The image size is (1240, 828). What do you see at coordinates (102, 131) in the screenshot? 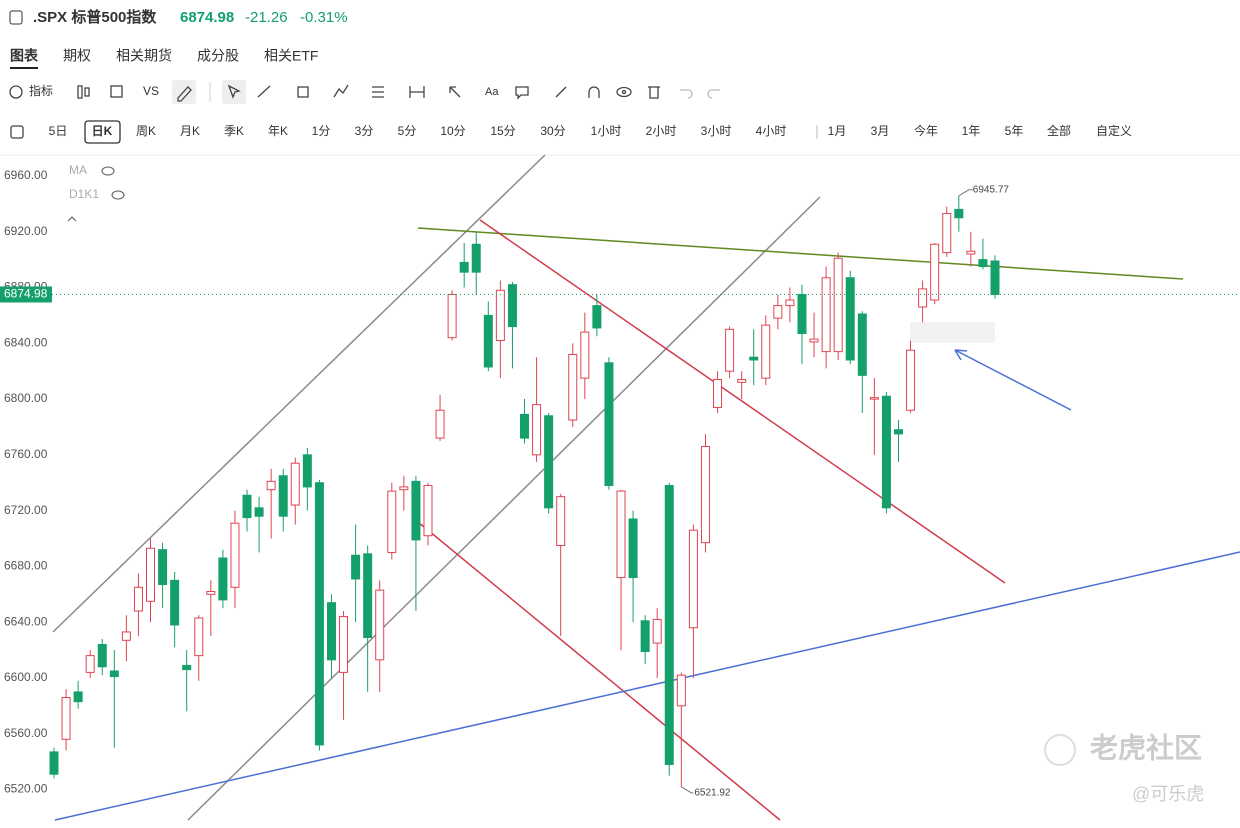
I see `period: 日K` at bounding box center [102, 131].